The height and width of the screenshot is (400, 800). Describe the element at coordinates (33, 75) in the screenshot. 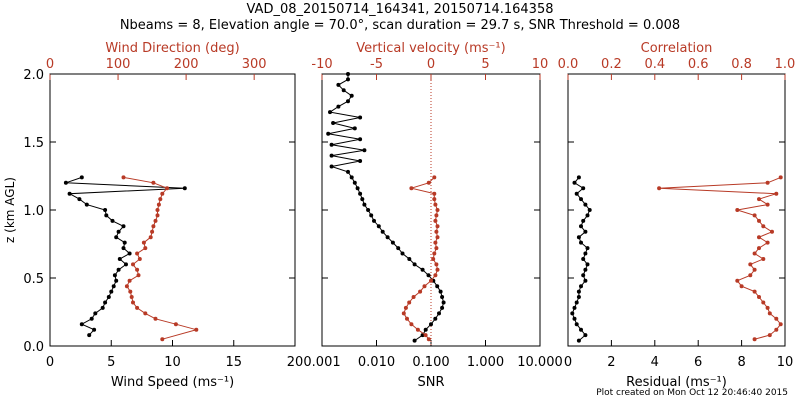

I see `y-tick-label: 2.0` at that location.